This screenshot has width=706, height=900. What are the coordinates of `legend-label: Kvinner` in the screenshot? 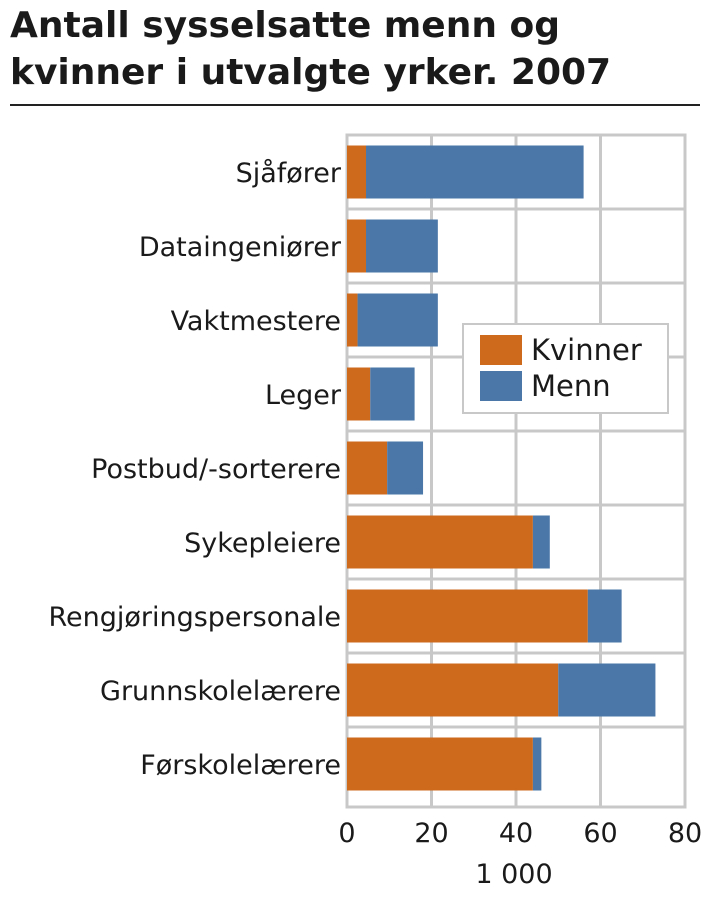 It's located at (586, 350).